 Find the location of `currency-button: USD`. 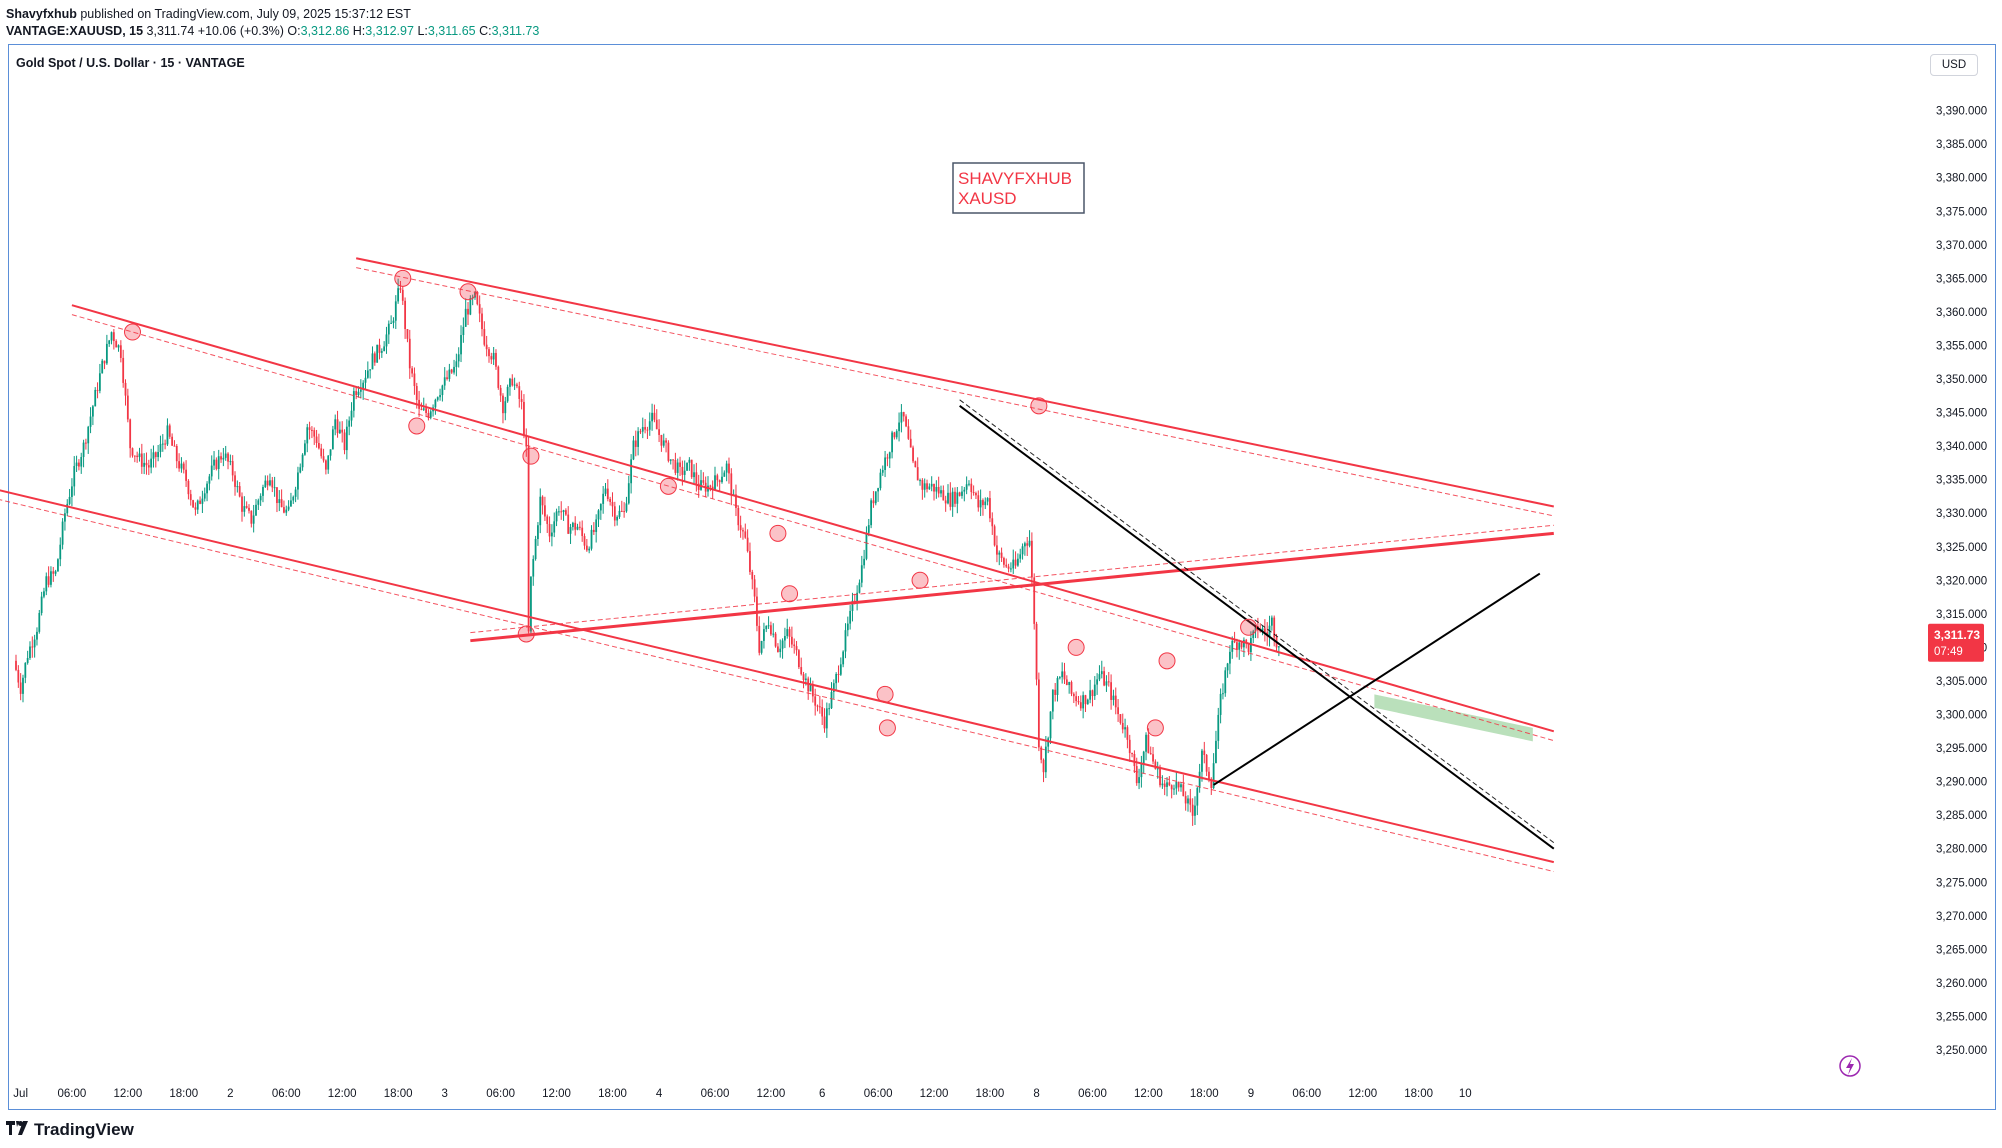

currency-button: USD is located at coordinates (1954, 65).